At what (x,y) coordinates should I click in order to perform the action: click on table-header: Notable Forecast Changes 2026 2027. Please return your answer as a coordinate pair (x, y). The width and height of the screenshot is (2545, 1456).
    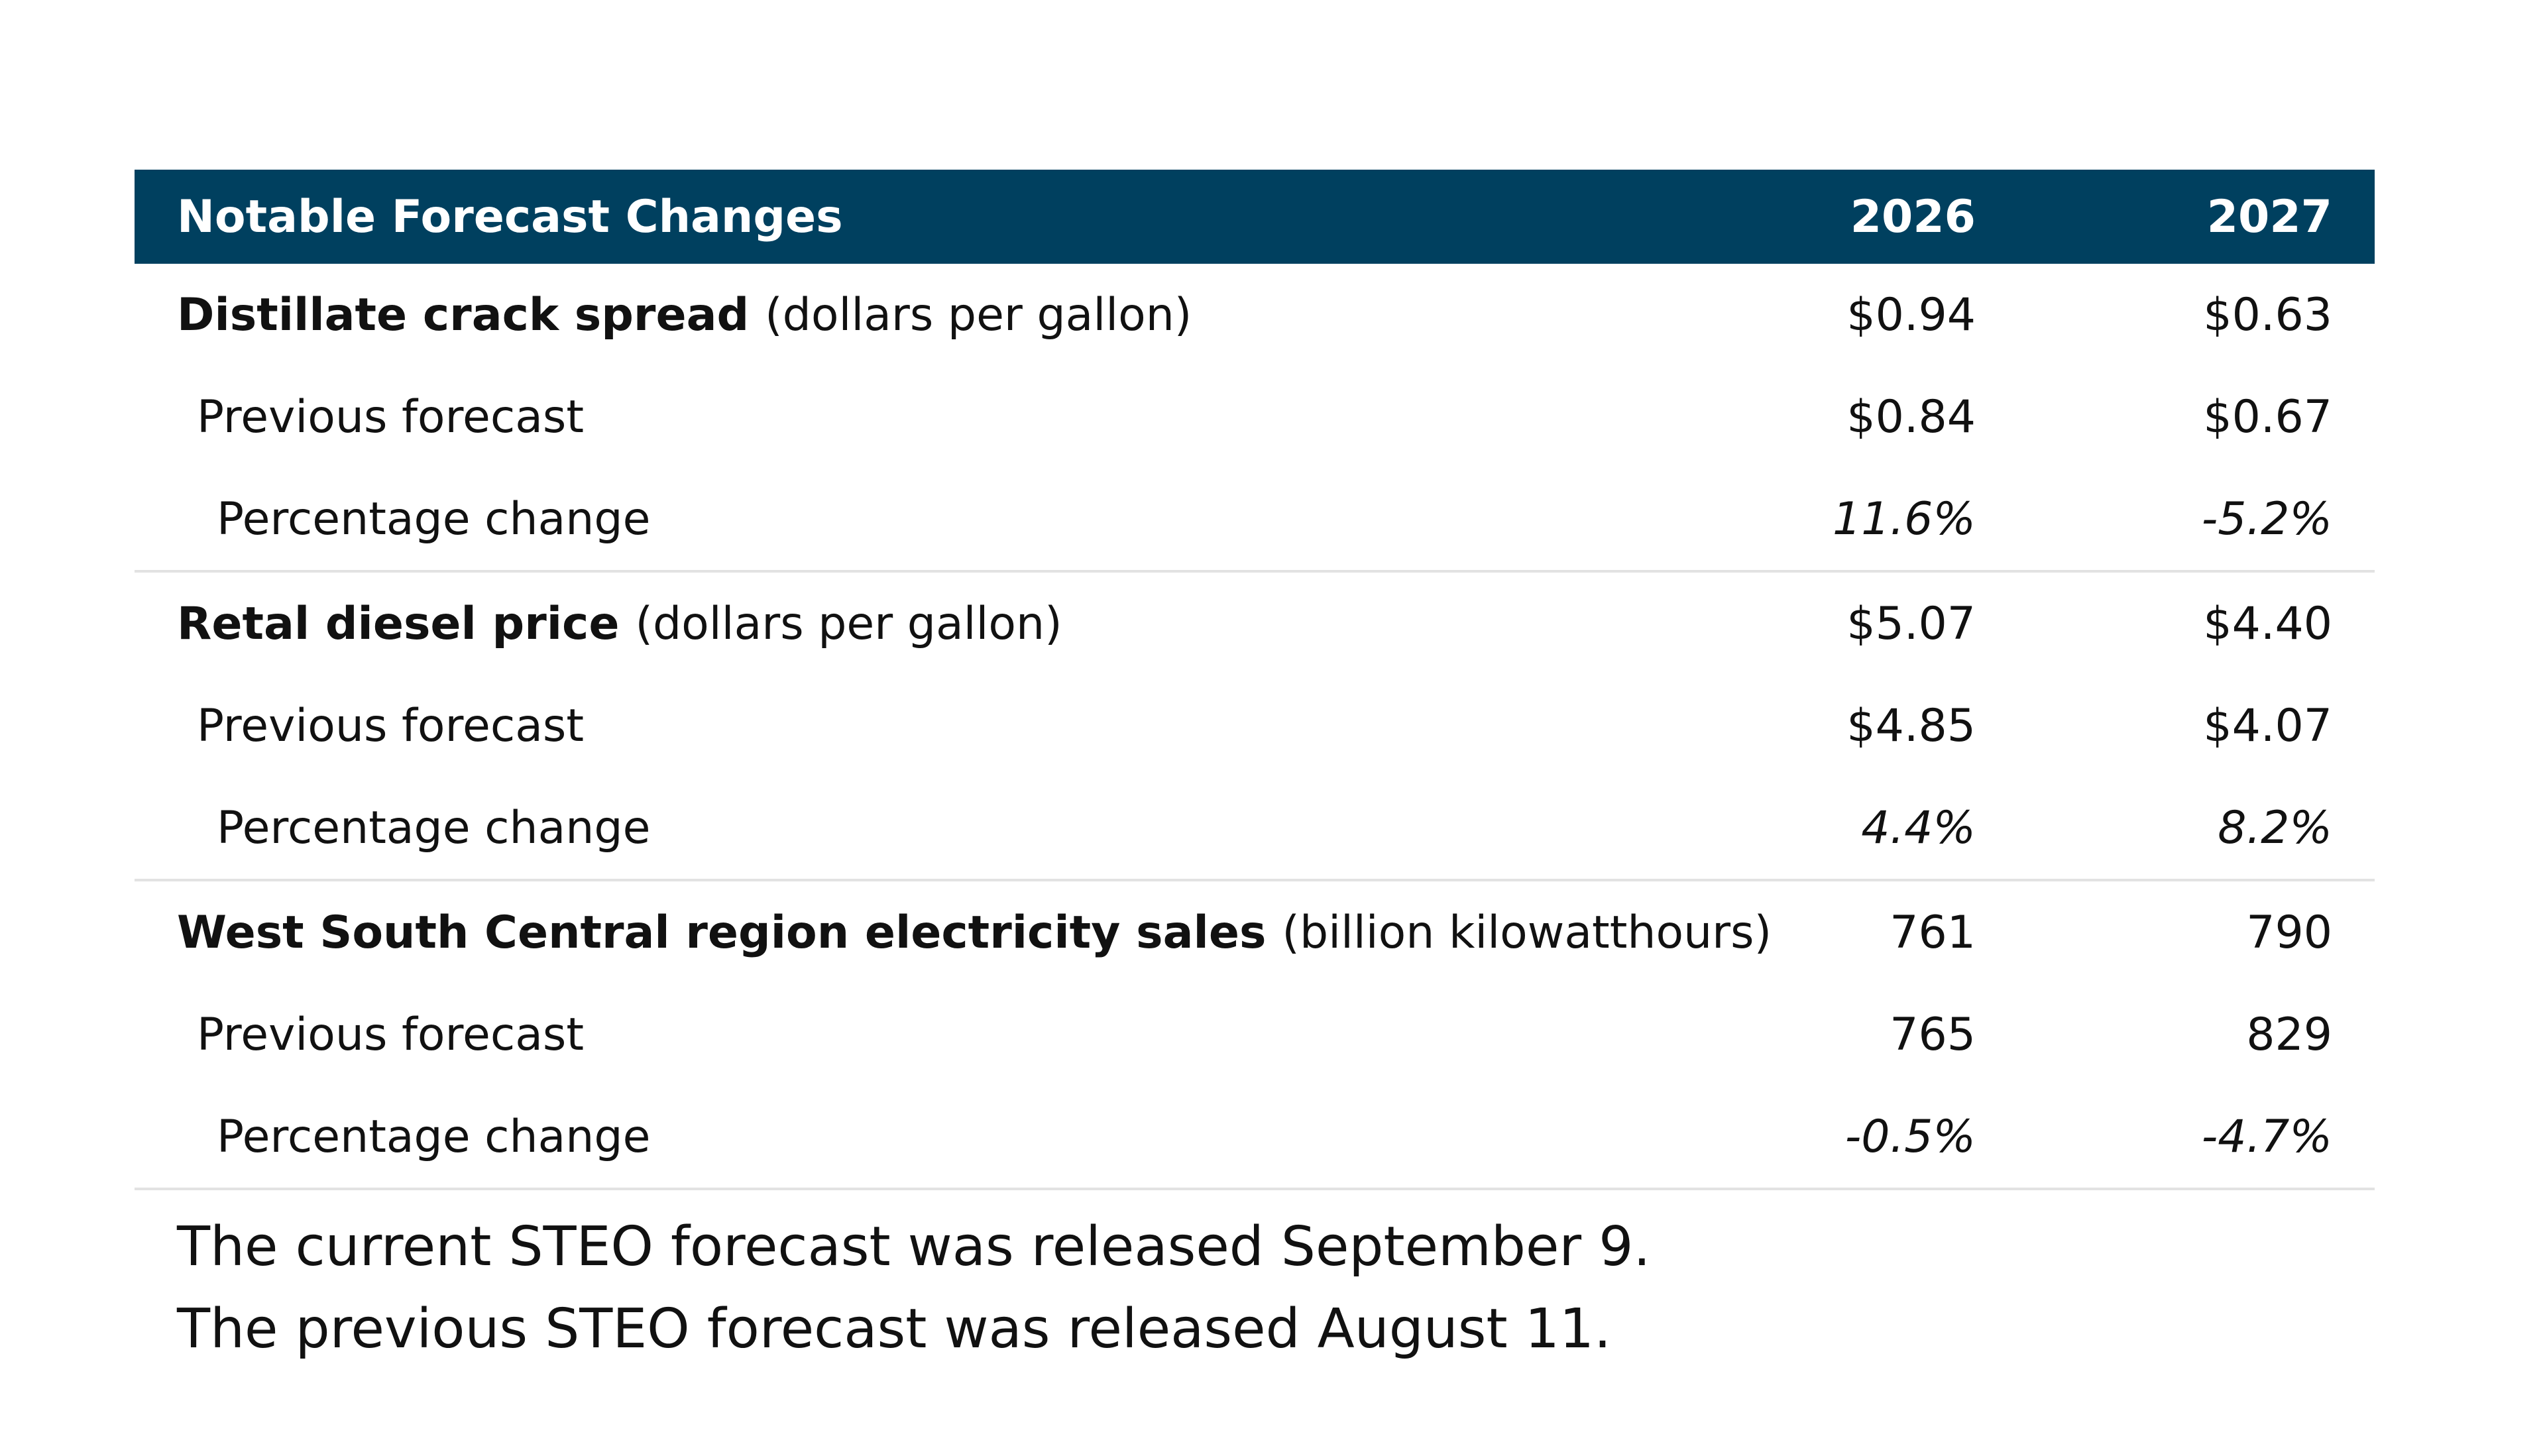
    Looking at the image, I should click on (1255, 217).